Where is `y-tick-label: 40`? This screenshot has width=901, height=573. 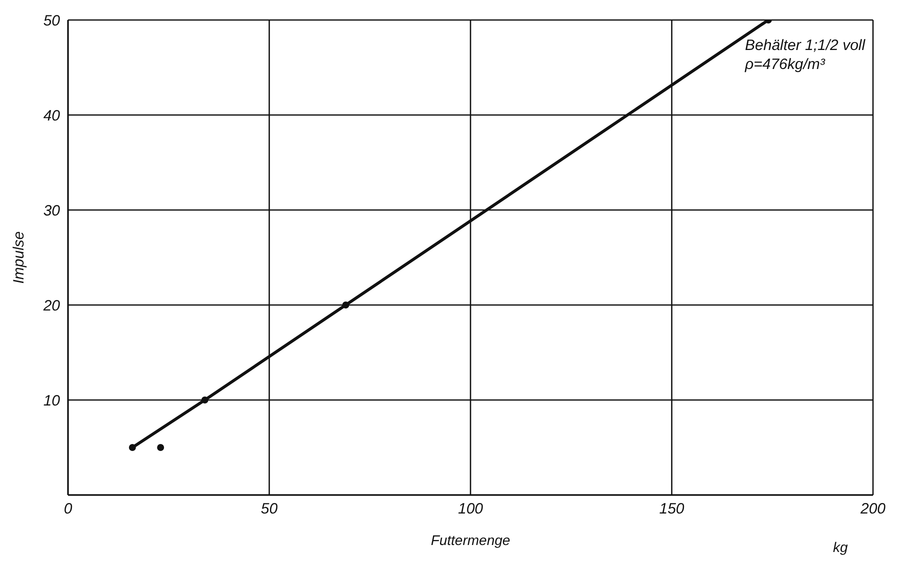
y-tick-label: 40 is located at coordinates (52, 115).